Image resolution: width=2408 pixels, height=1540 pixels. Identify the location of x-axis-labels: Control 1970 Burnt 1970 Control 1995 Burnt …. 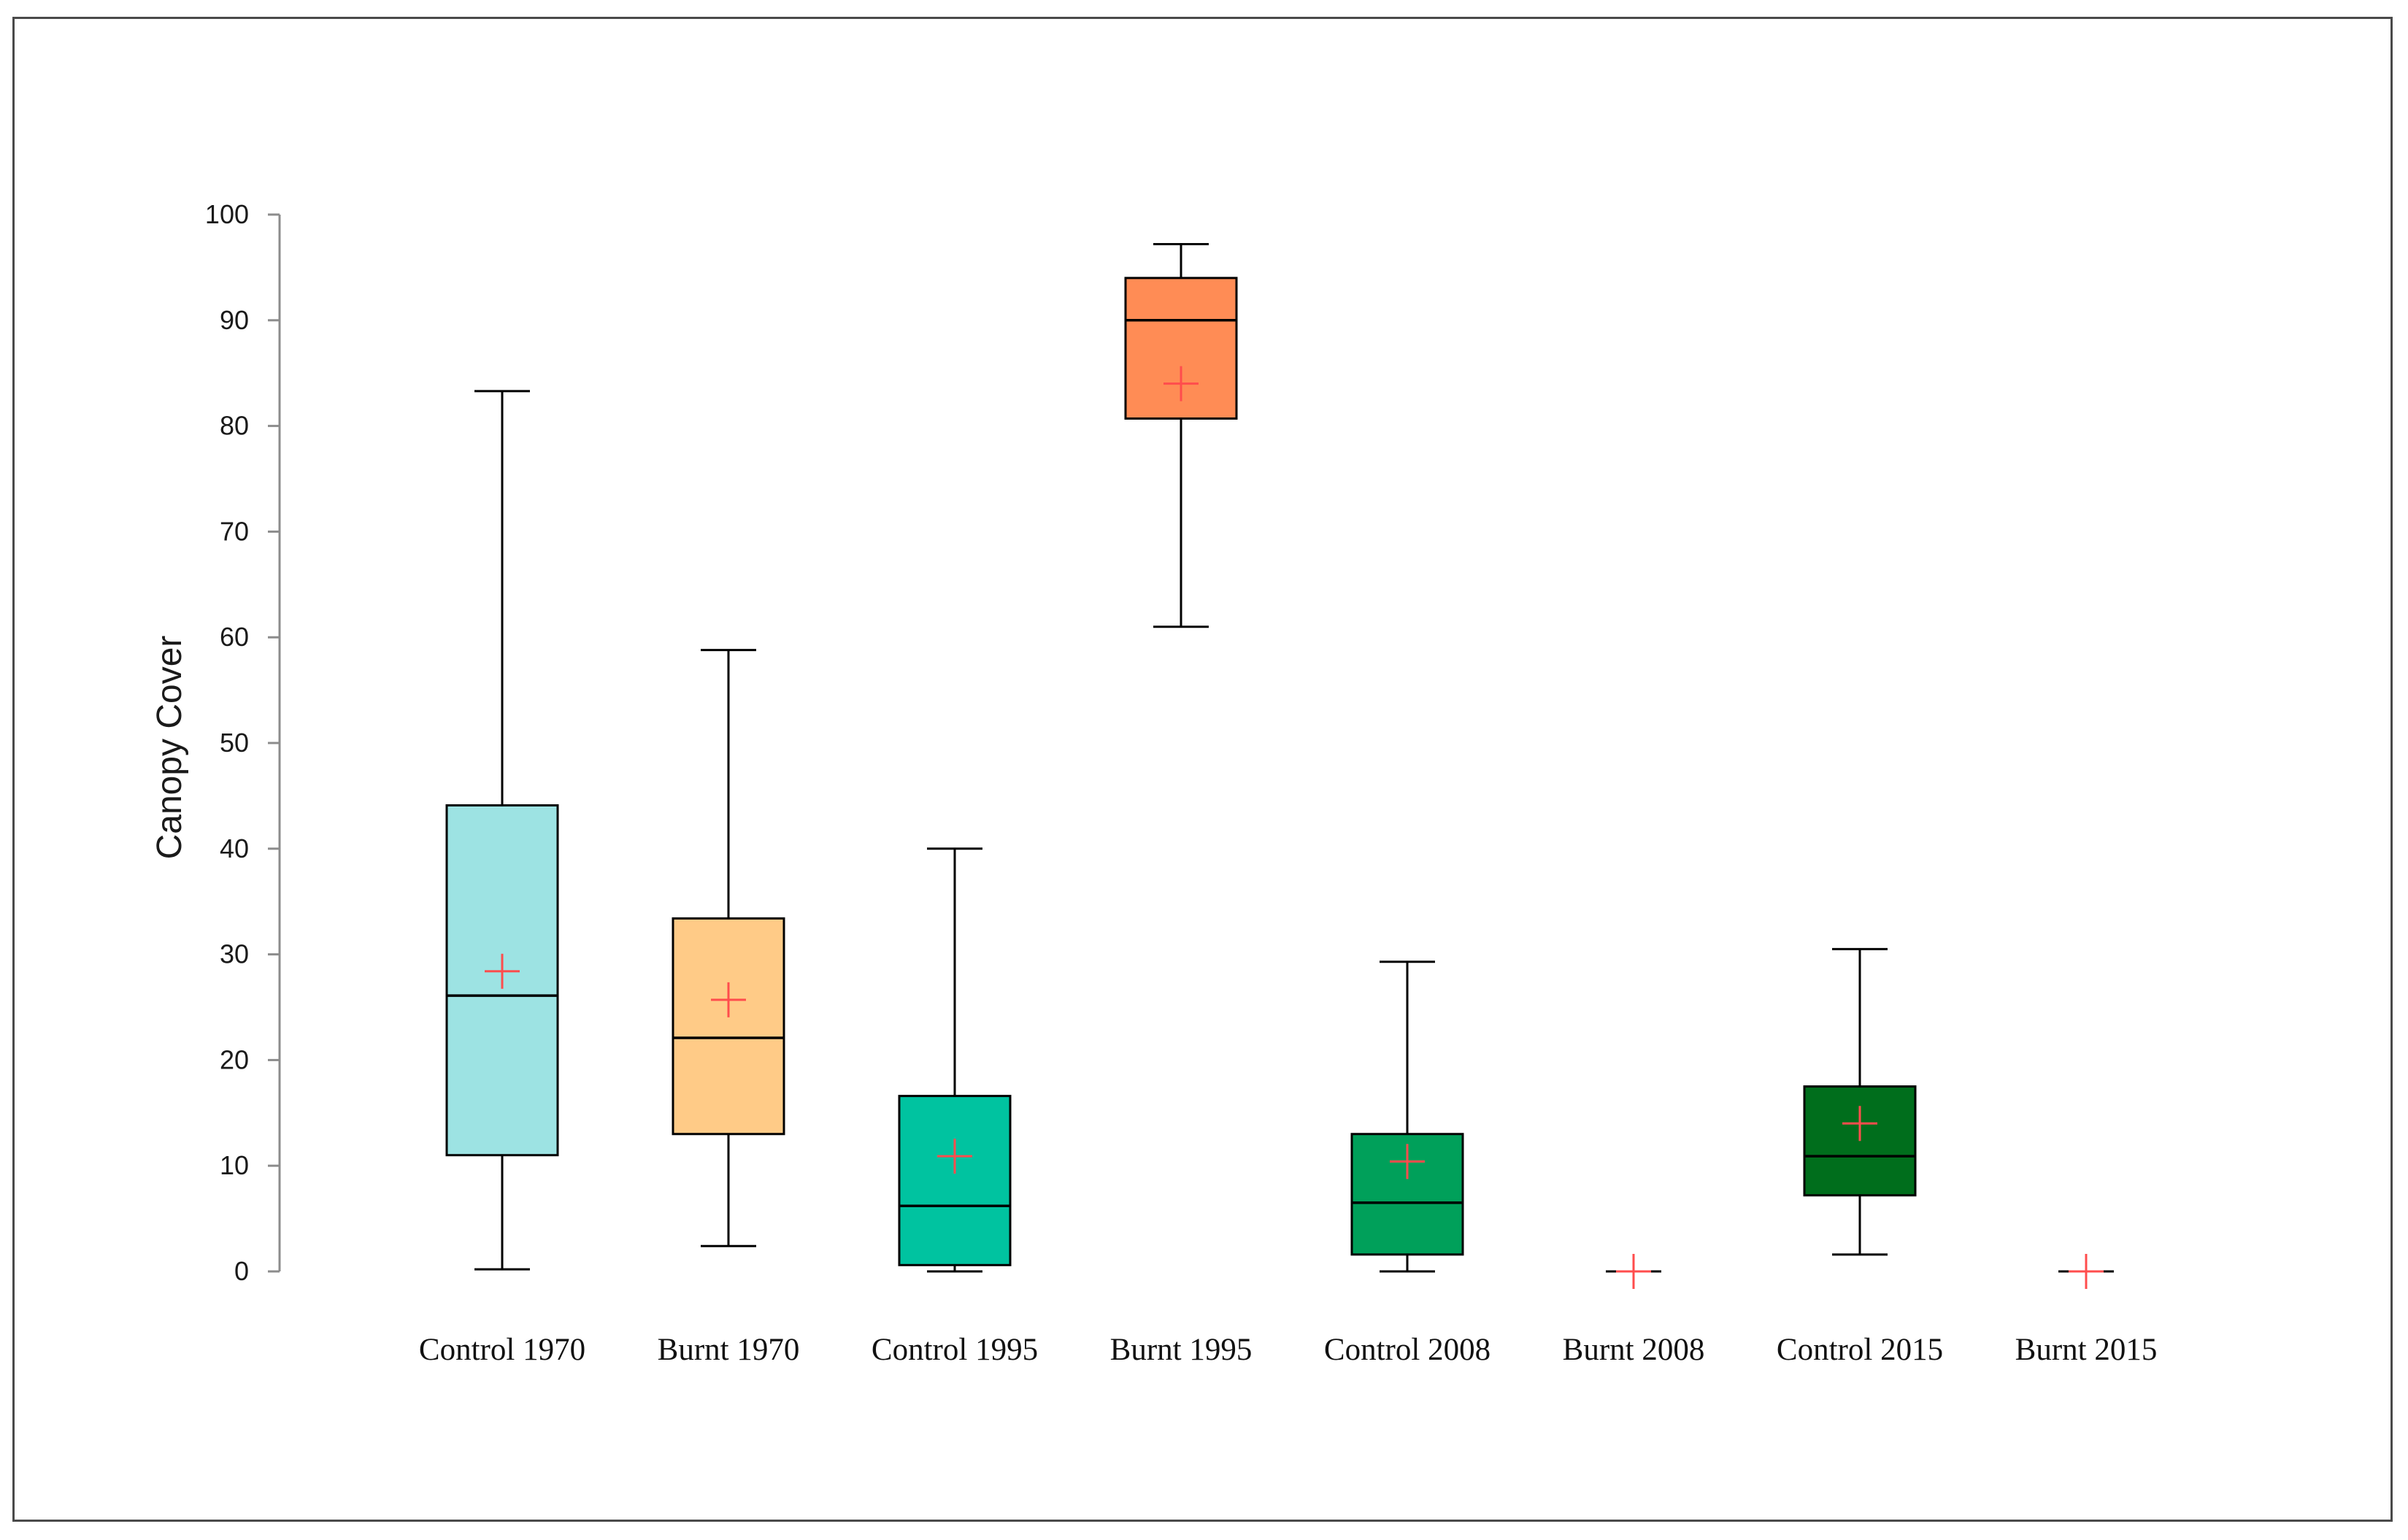
(1288, 1350).